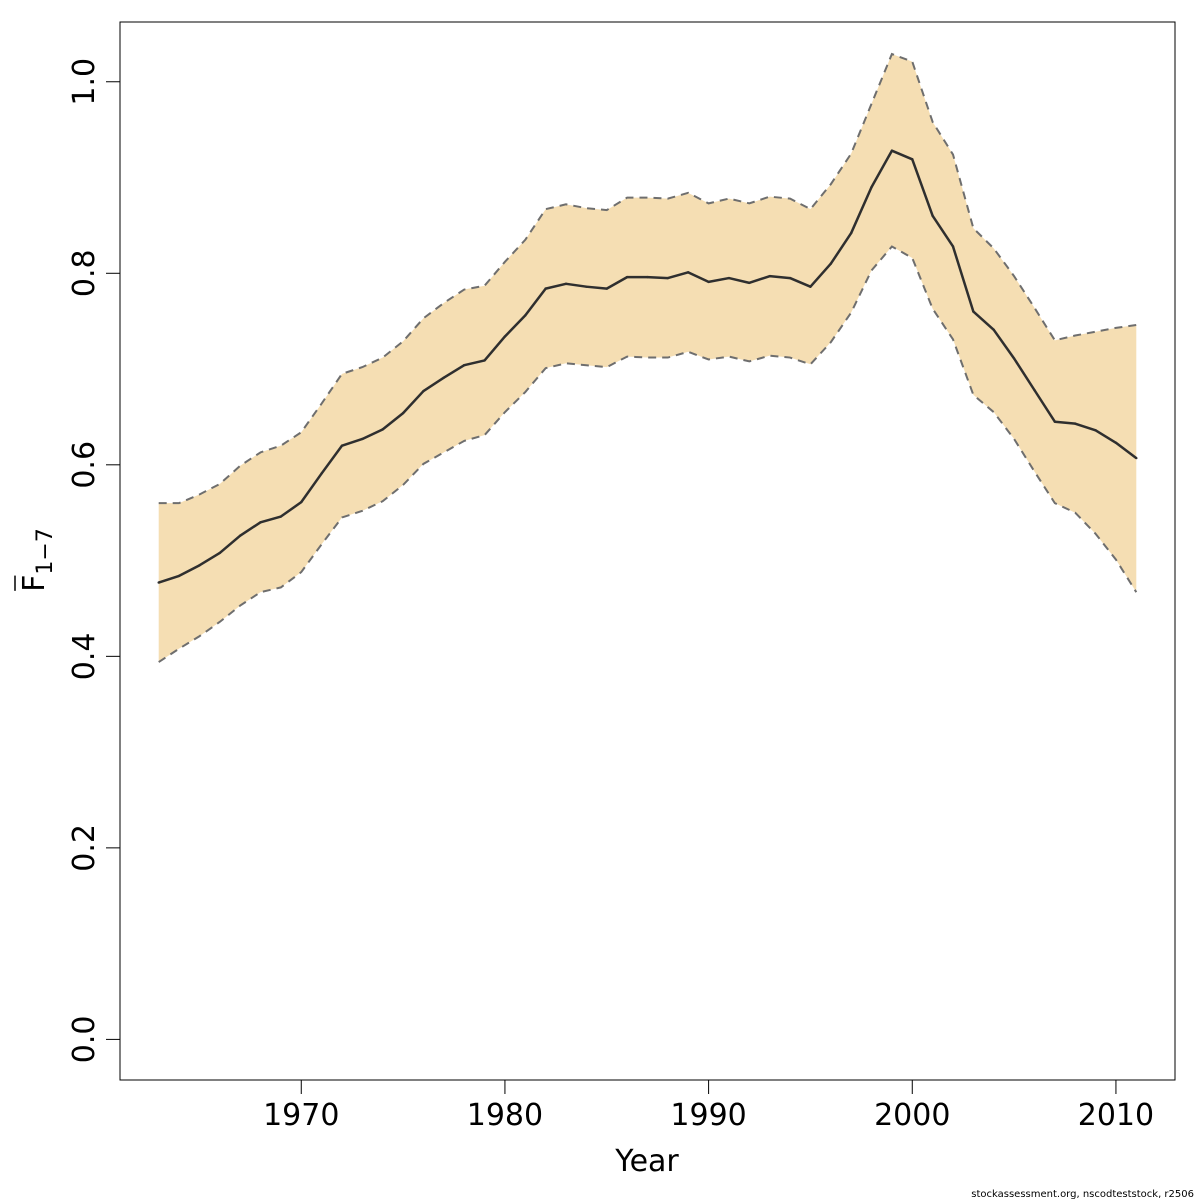  Describe the element at coordinates (34, 583) in the screenshot. I see `y-axis-title-main: F` at that location.